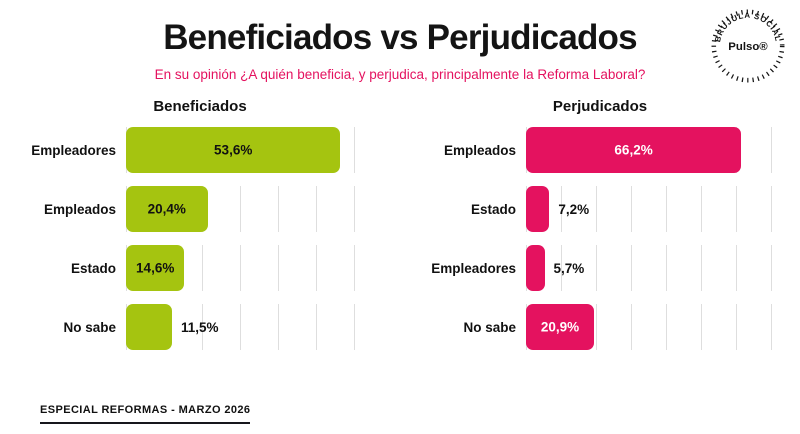  What do you see at coordinates (656, 209) in the screenshot?
I see `plot-area: 7,2%` at bounding box center [656, 209].